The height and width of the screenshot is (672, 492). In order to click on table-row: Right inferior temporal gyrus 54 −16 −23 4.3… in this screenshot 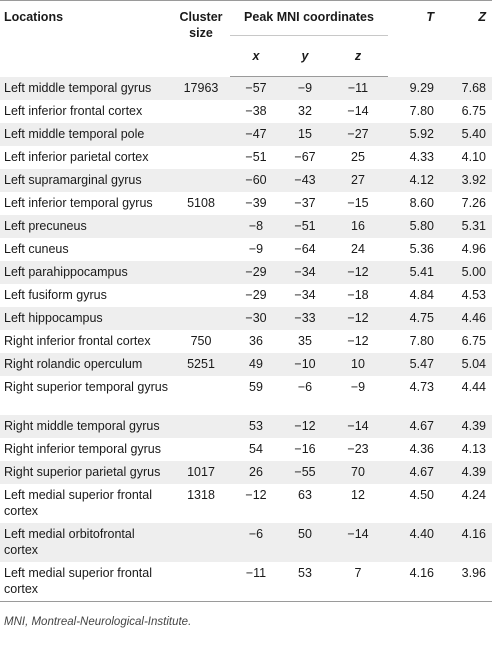, I will do `click(246, 449)`.